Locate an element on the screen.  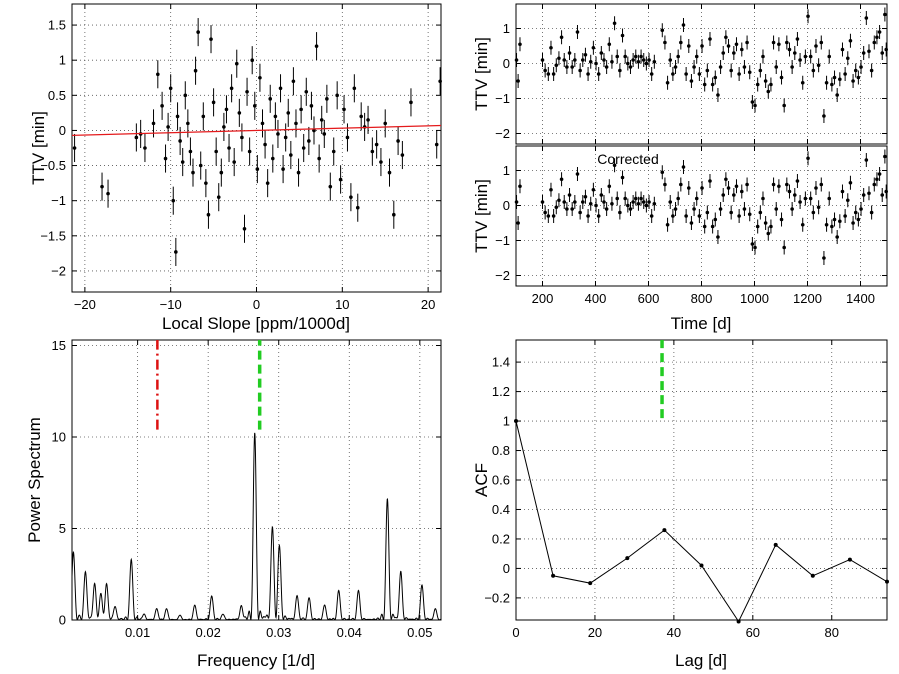
x-axis-label: Local Slope [ppm/1000d] is located at coordinates (256, 323).